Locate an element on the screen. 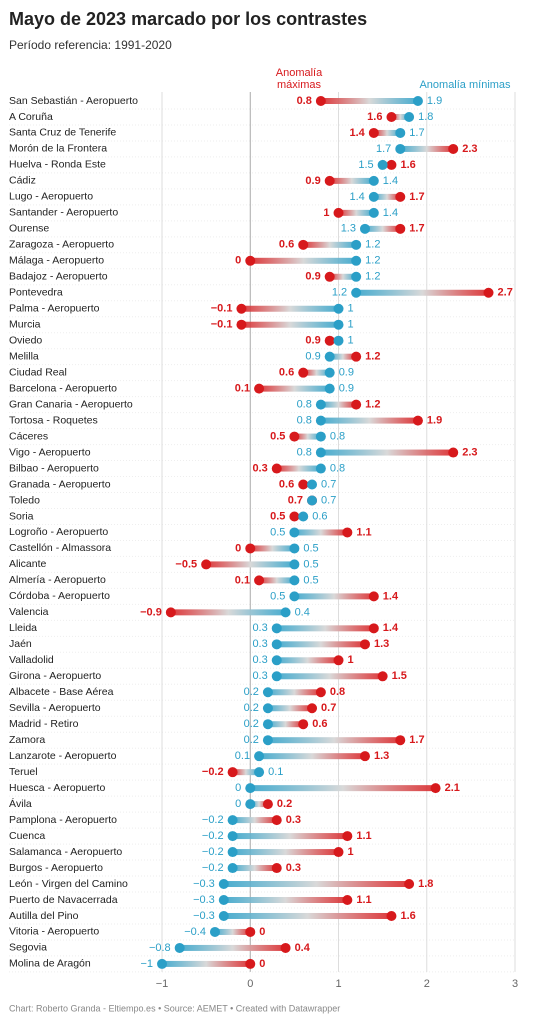  row-label: A Coruña is located at coordinates (31, 117).